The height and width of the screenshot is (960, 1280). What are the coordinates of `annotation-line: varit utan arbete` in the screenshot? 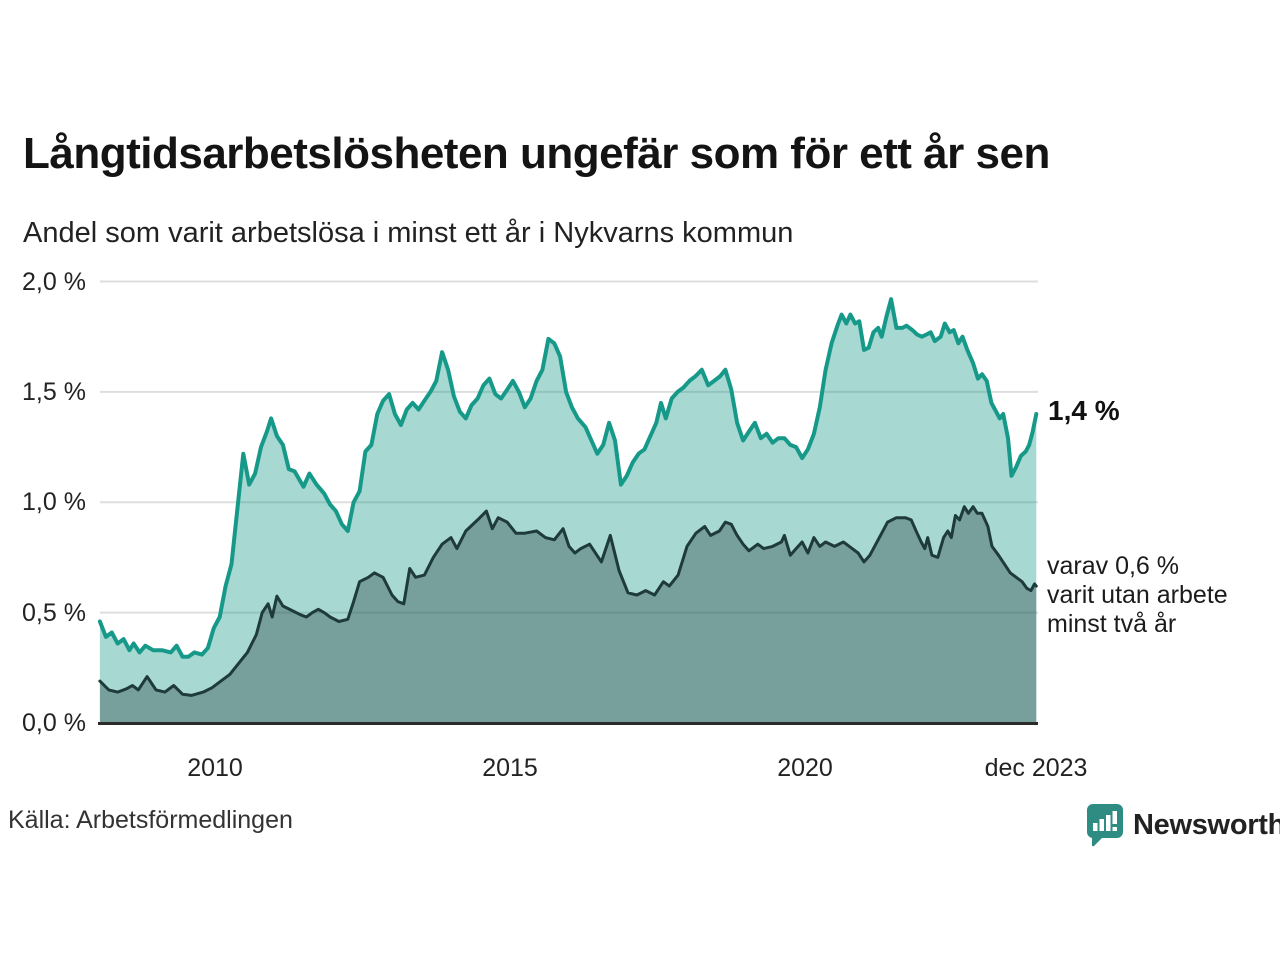 It's located at (1137, 595).